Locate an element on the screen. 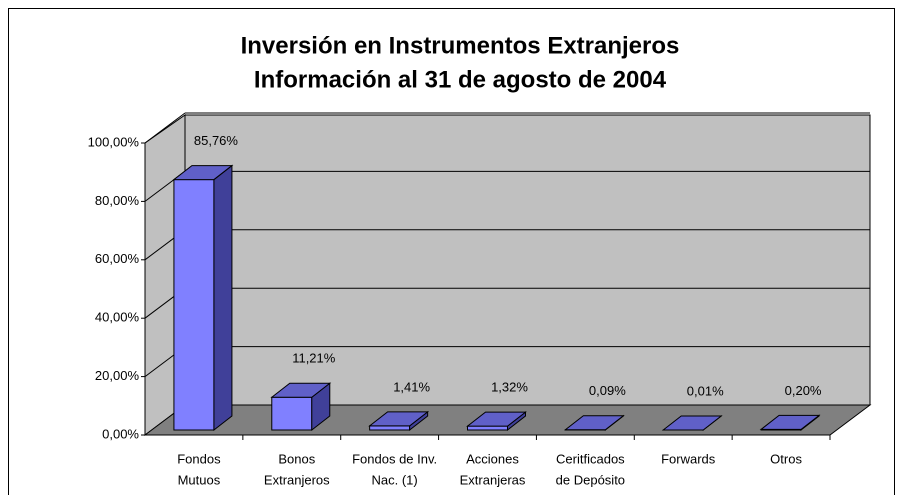 This screenshot has width=903, height=495. y-tick-label: 20,00% is located at coordinates (117, 375).